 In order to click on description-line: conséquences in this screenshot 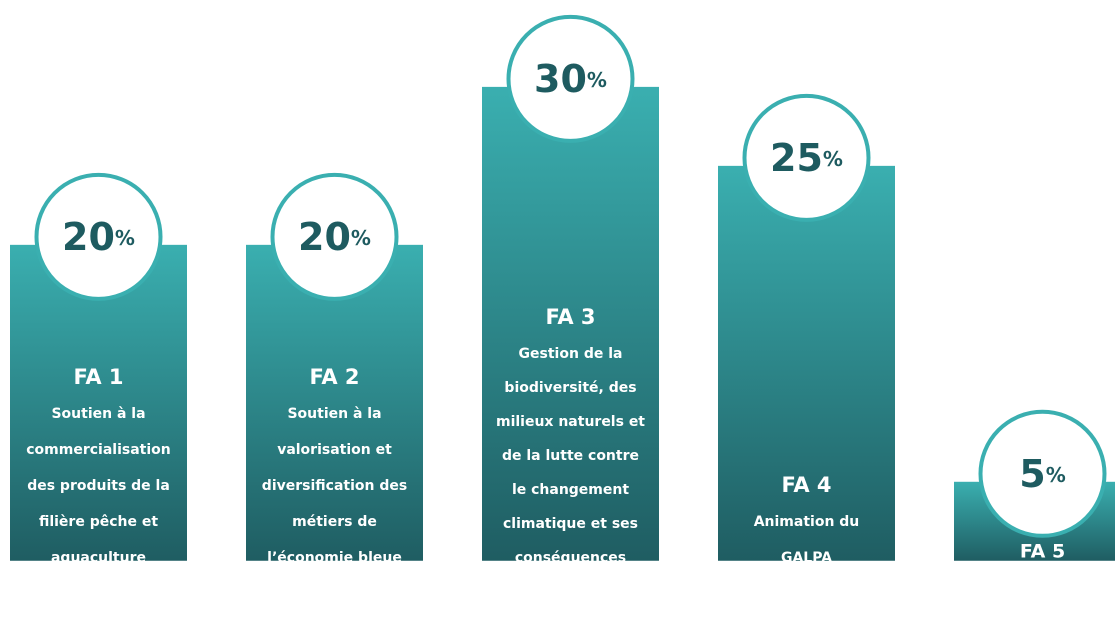, I will do `click(570, 558)`.